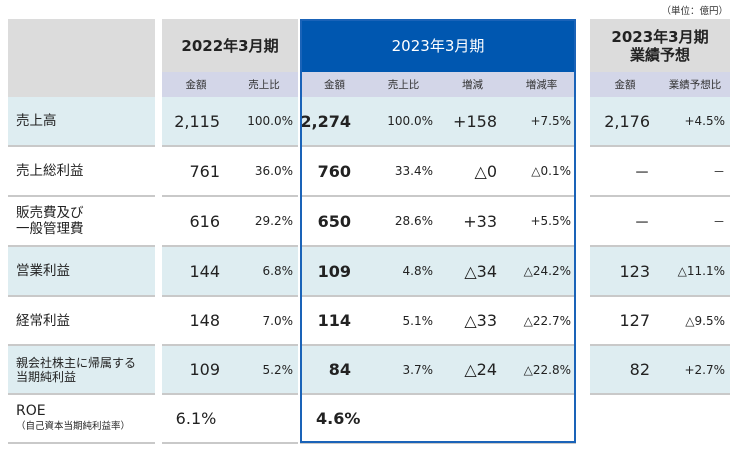 The height and width of the screenshot is (458, 740). What do you see at coordinates (541, 272) in the screenshot?
I see `change-rate: △24.2%` at bounding box center [541, 272].